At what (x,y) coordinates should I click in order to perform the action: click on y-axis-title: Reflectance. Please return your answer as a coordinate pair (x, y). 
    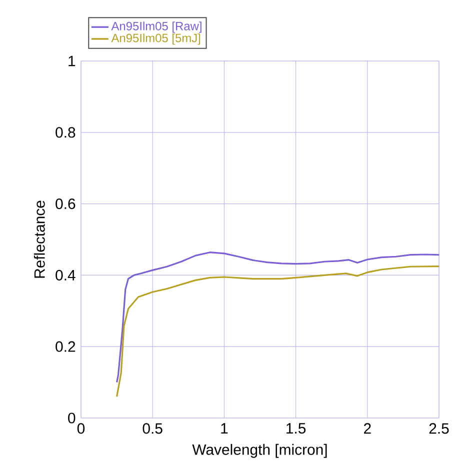
    Looking at the image, I should click on (39, 239).